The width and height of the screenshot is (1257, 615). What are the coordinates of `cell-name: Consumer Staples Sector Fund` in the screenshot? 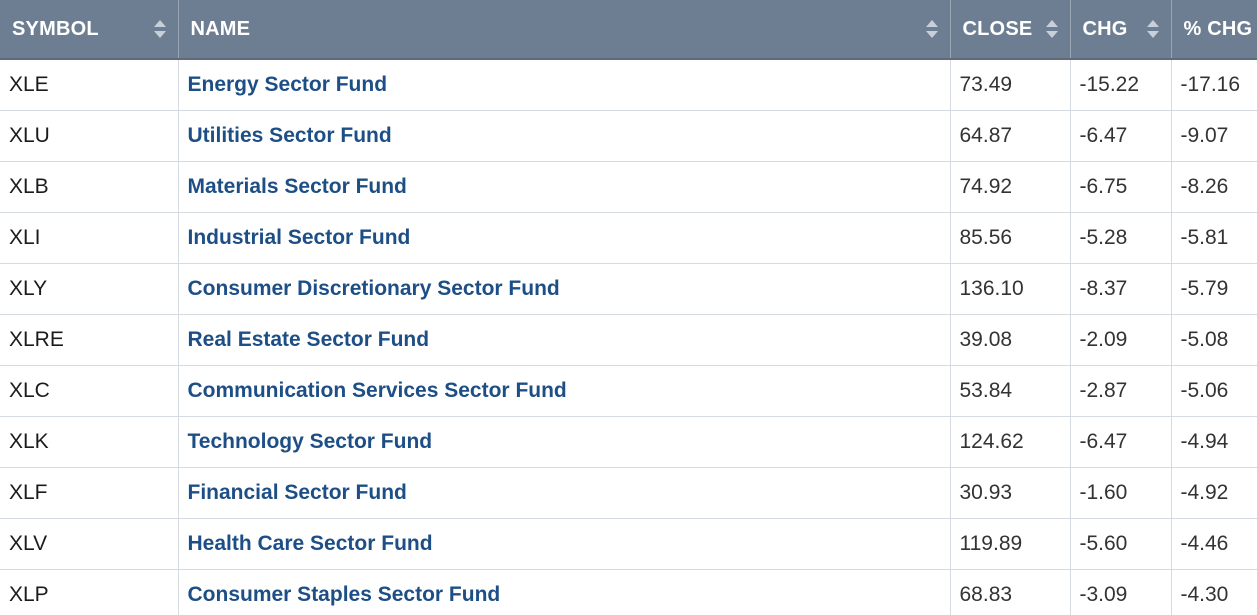 It's located at (564, 592).